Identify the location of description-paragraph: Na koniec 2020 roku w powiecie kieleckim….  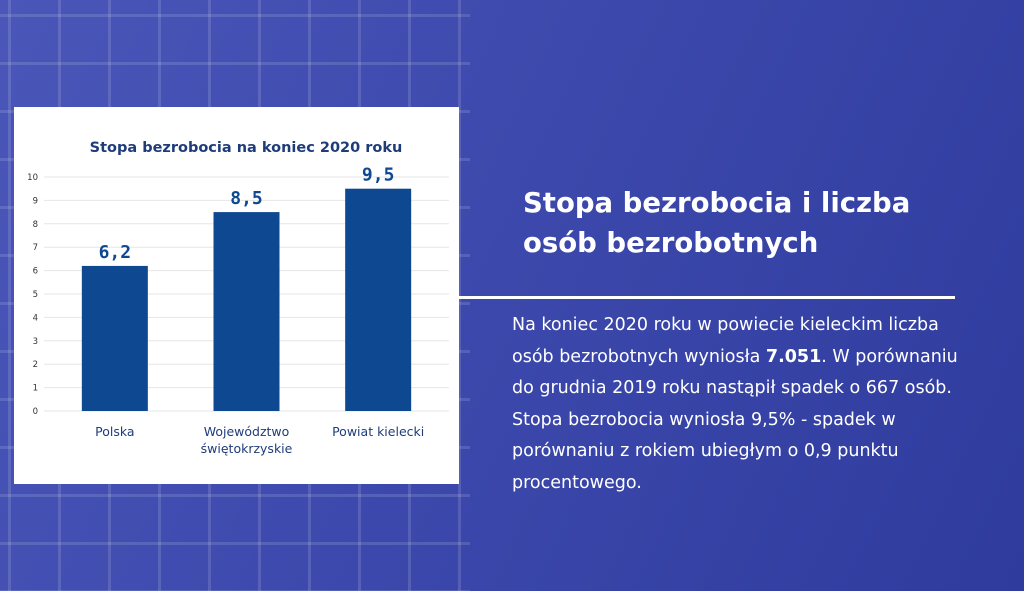
(747, 404).